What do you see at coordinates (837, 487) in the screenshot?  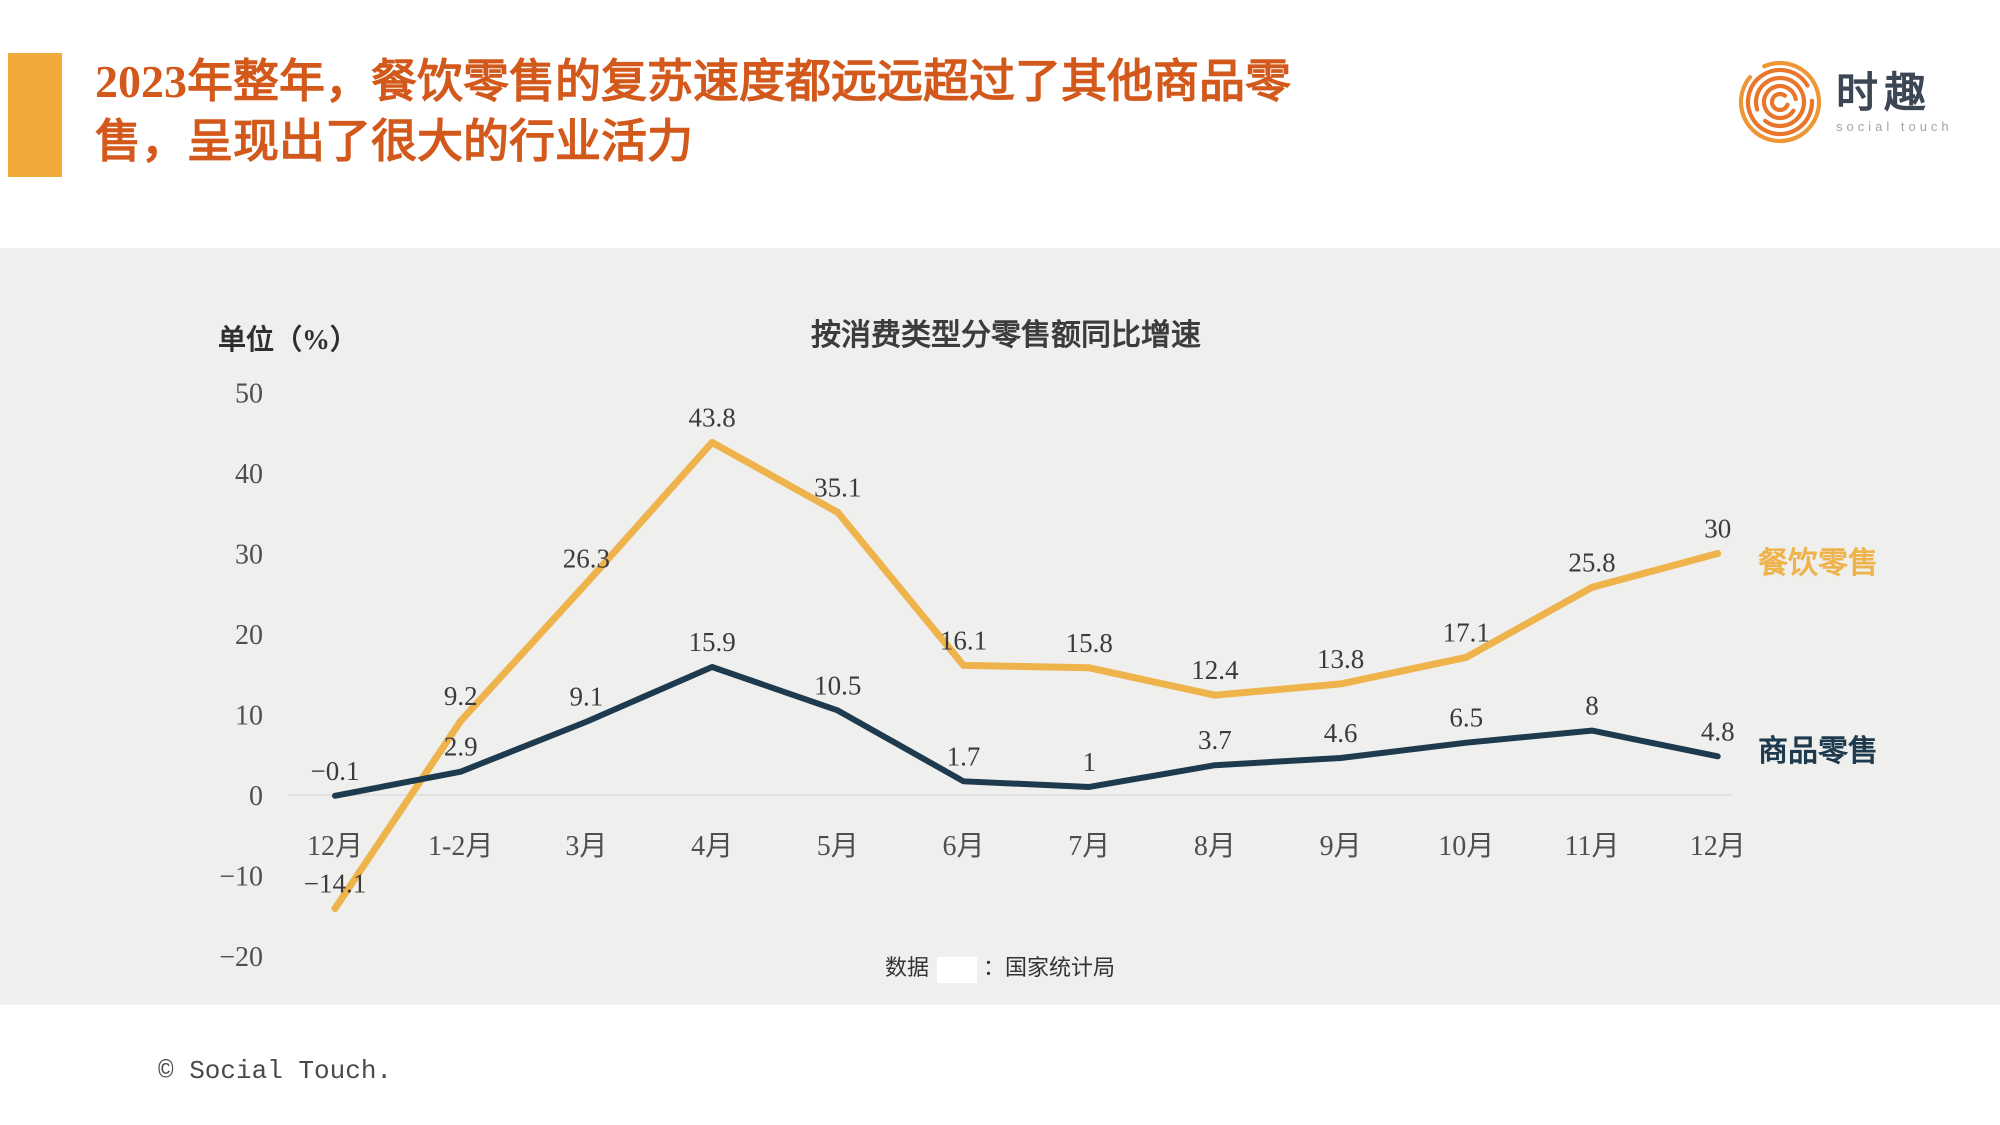 I see `data-label: 35.1` at bounding box center [837, 487].